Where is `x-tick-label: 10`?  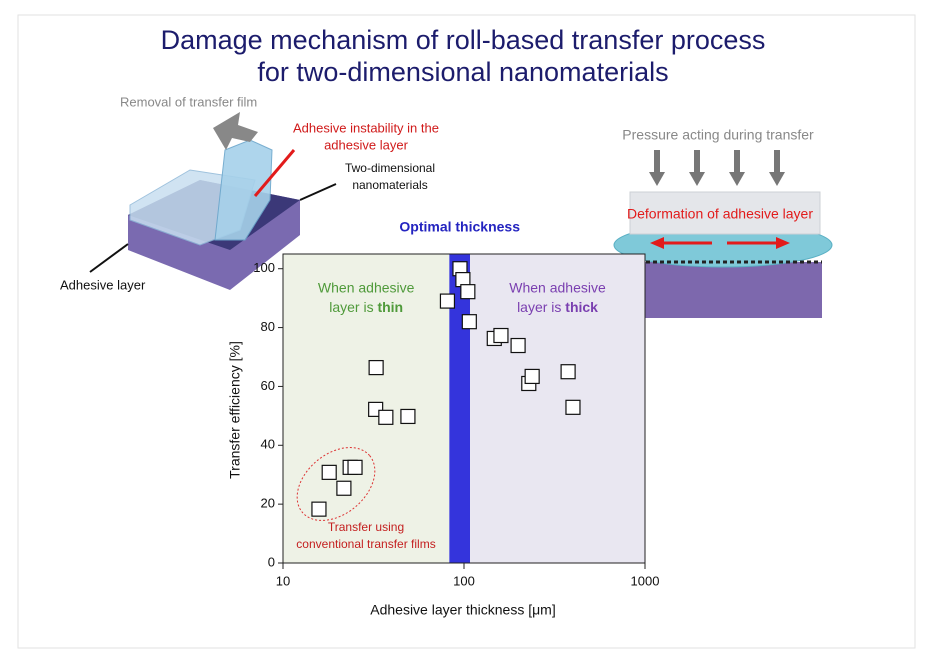 x-tick-label: 10 is located at coordinates (283, 580).